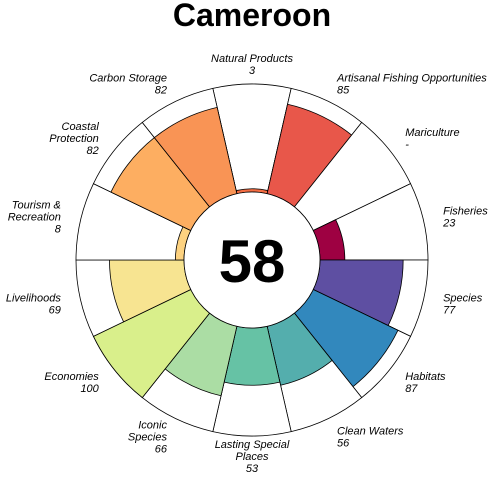 This screenshot has width=504, height=504. Describe the element at coordinates (343, 444) in the screenshot. I see `petal-value-clean-waters: 56` at that location.